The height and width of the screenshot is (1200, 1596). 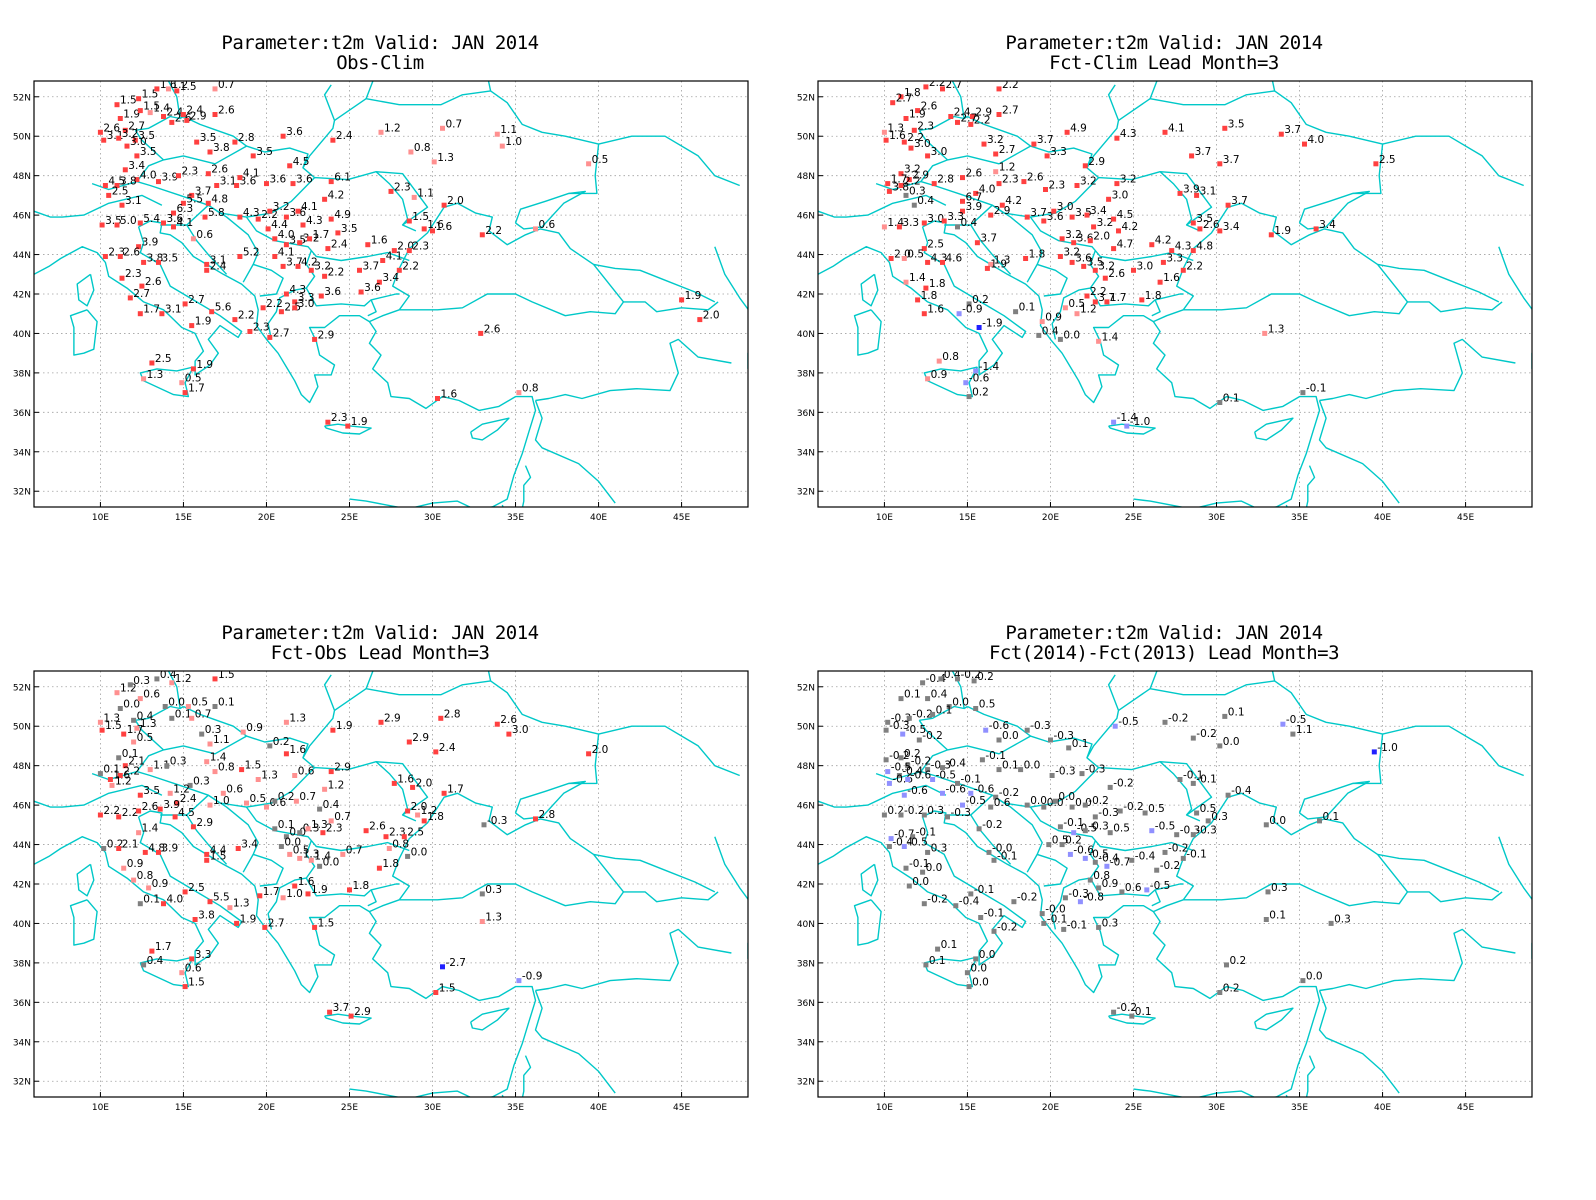 What do you see at coordinates (1128, 722) in the screenshot?
I see `station-value: -0.5` at bounding box center [1128, 722].